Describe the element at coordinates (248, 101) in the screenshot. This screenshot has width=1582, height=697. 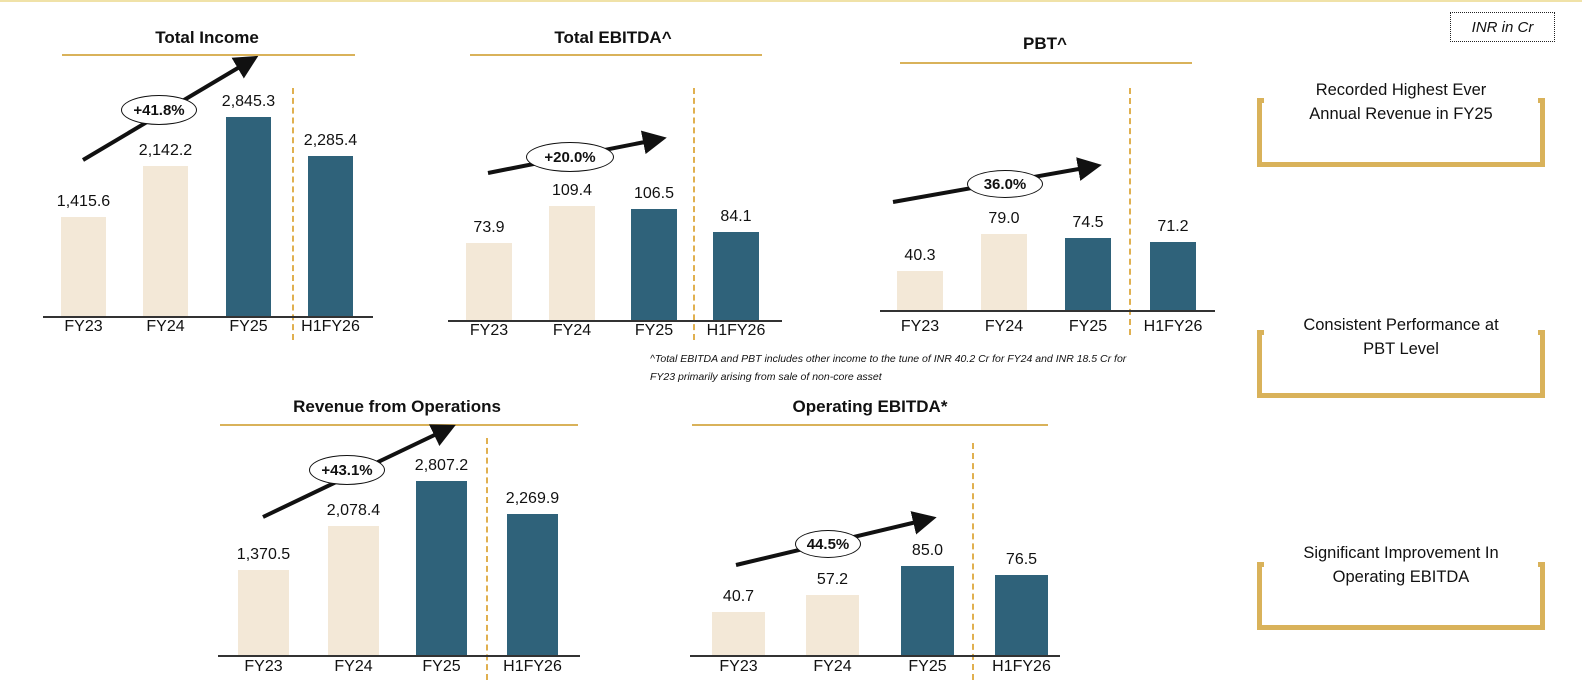
I see `data-label: 2,845.3` at that location.